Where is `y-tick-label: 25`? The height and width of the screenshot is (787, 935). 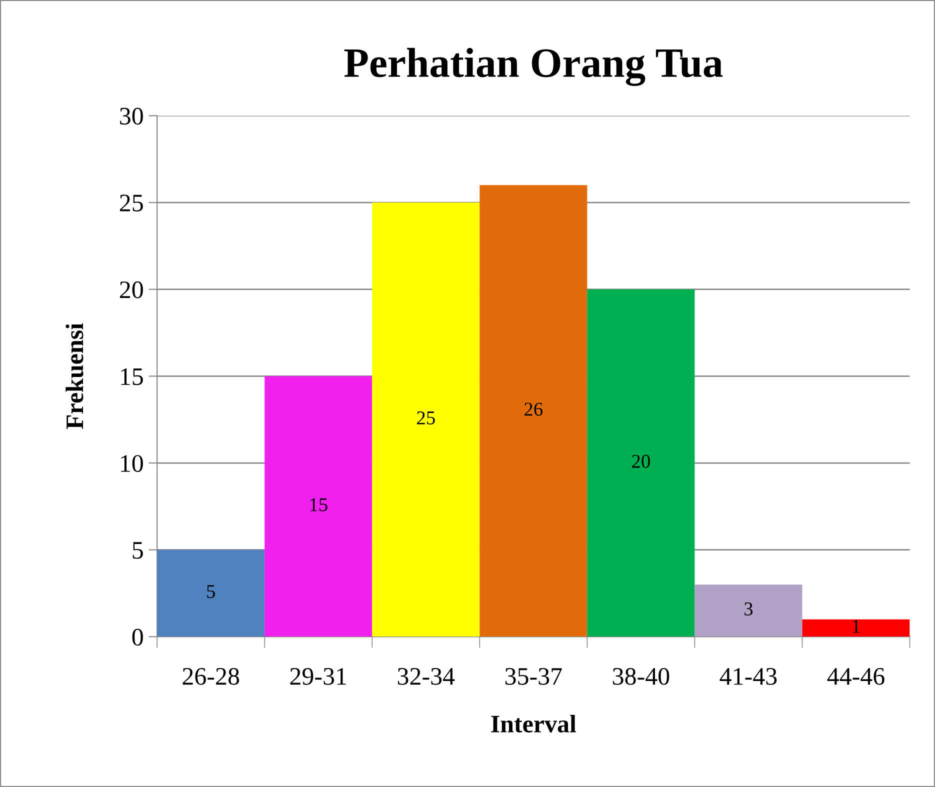
y-tick-label: 25 is located at coordinates (131, 203).